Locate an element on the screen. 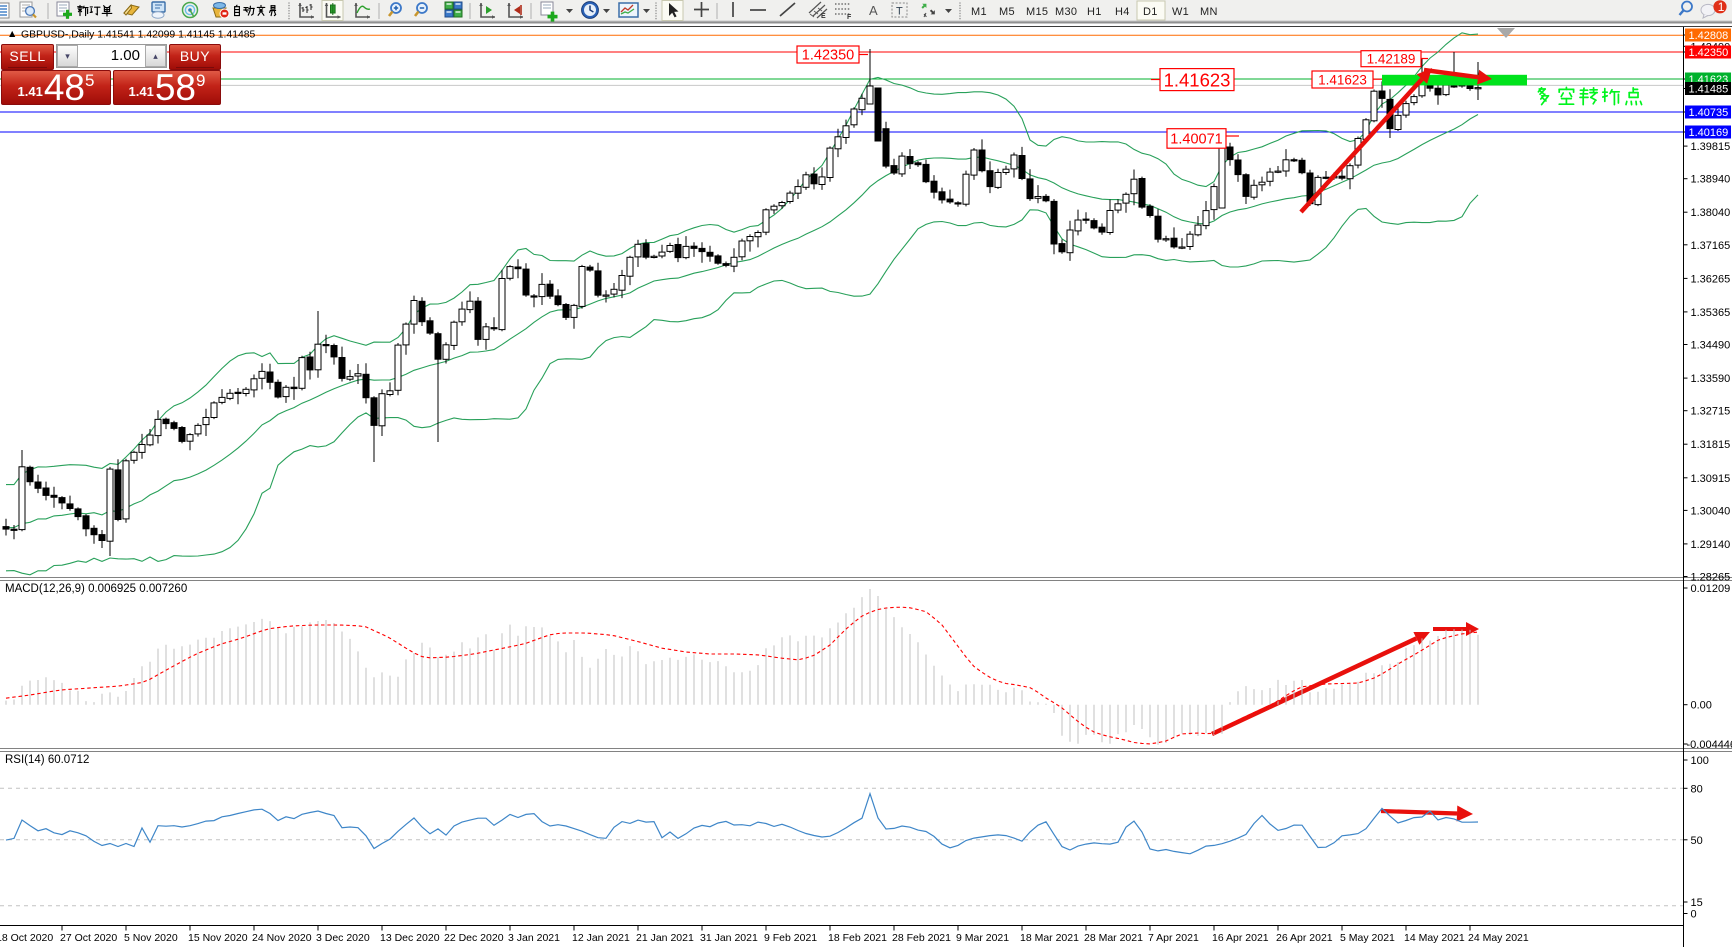  svg-text: 1.40071 is located at coordinates (1196, 140).